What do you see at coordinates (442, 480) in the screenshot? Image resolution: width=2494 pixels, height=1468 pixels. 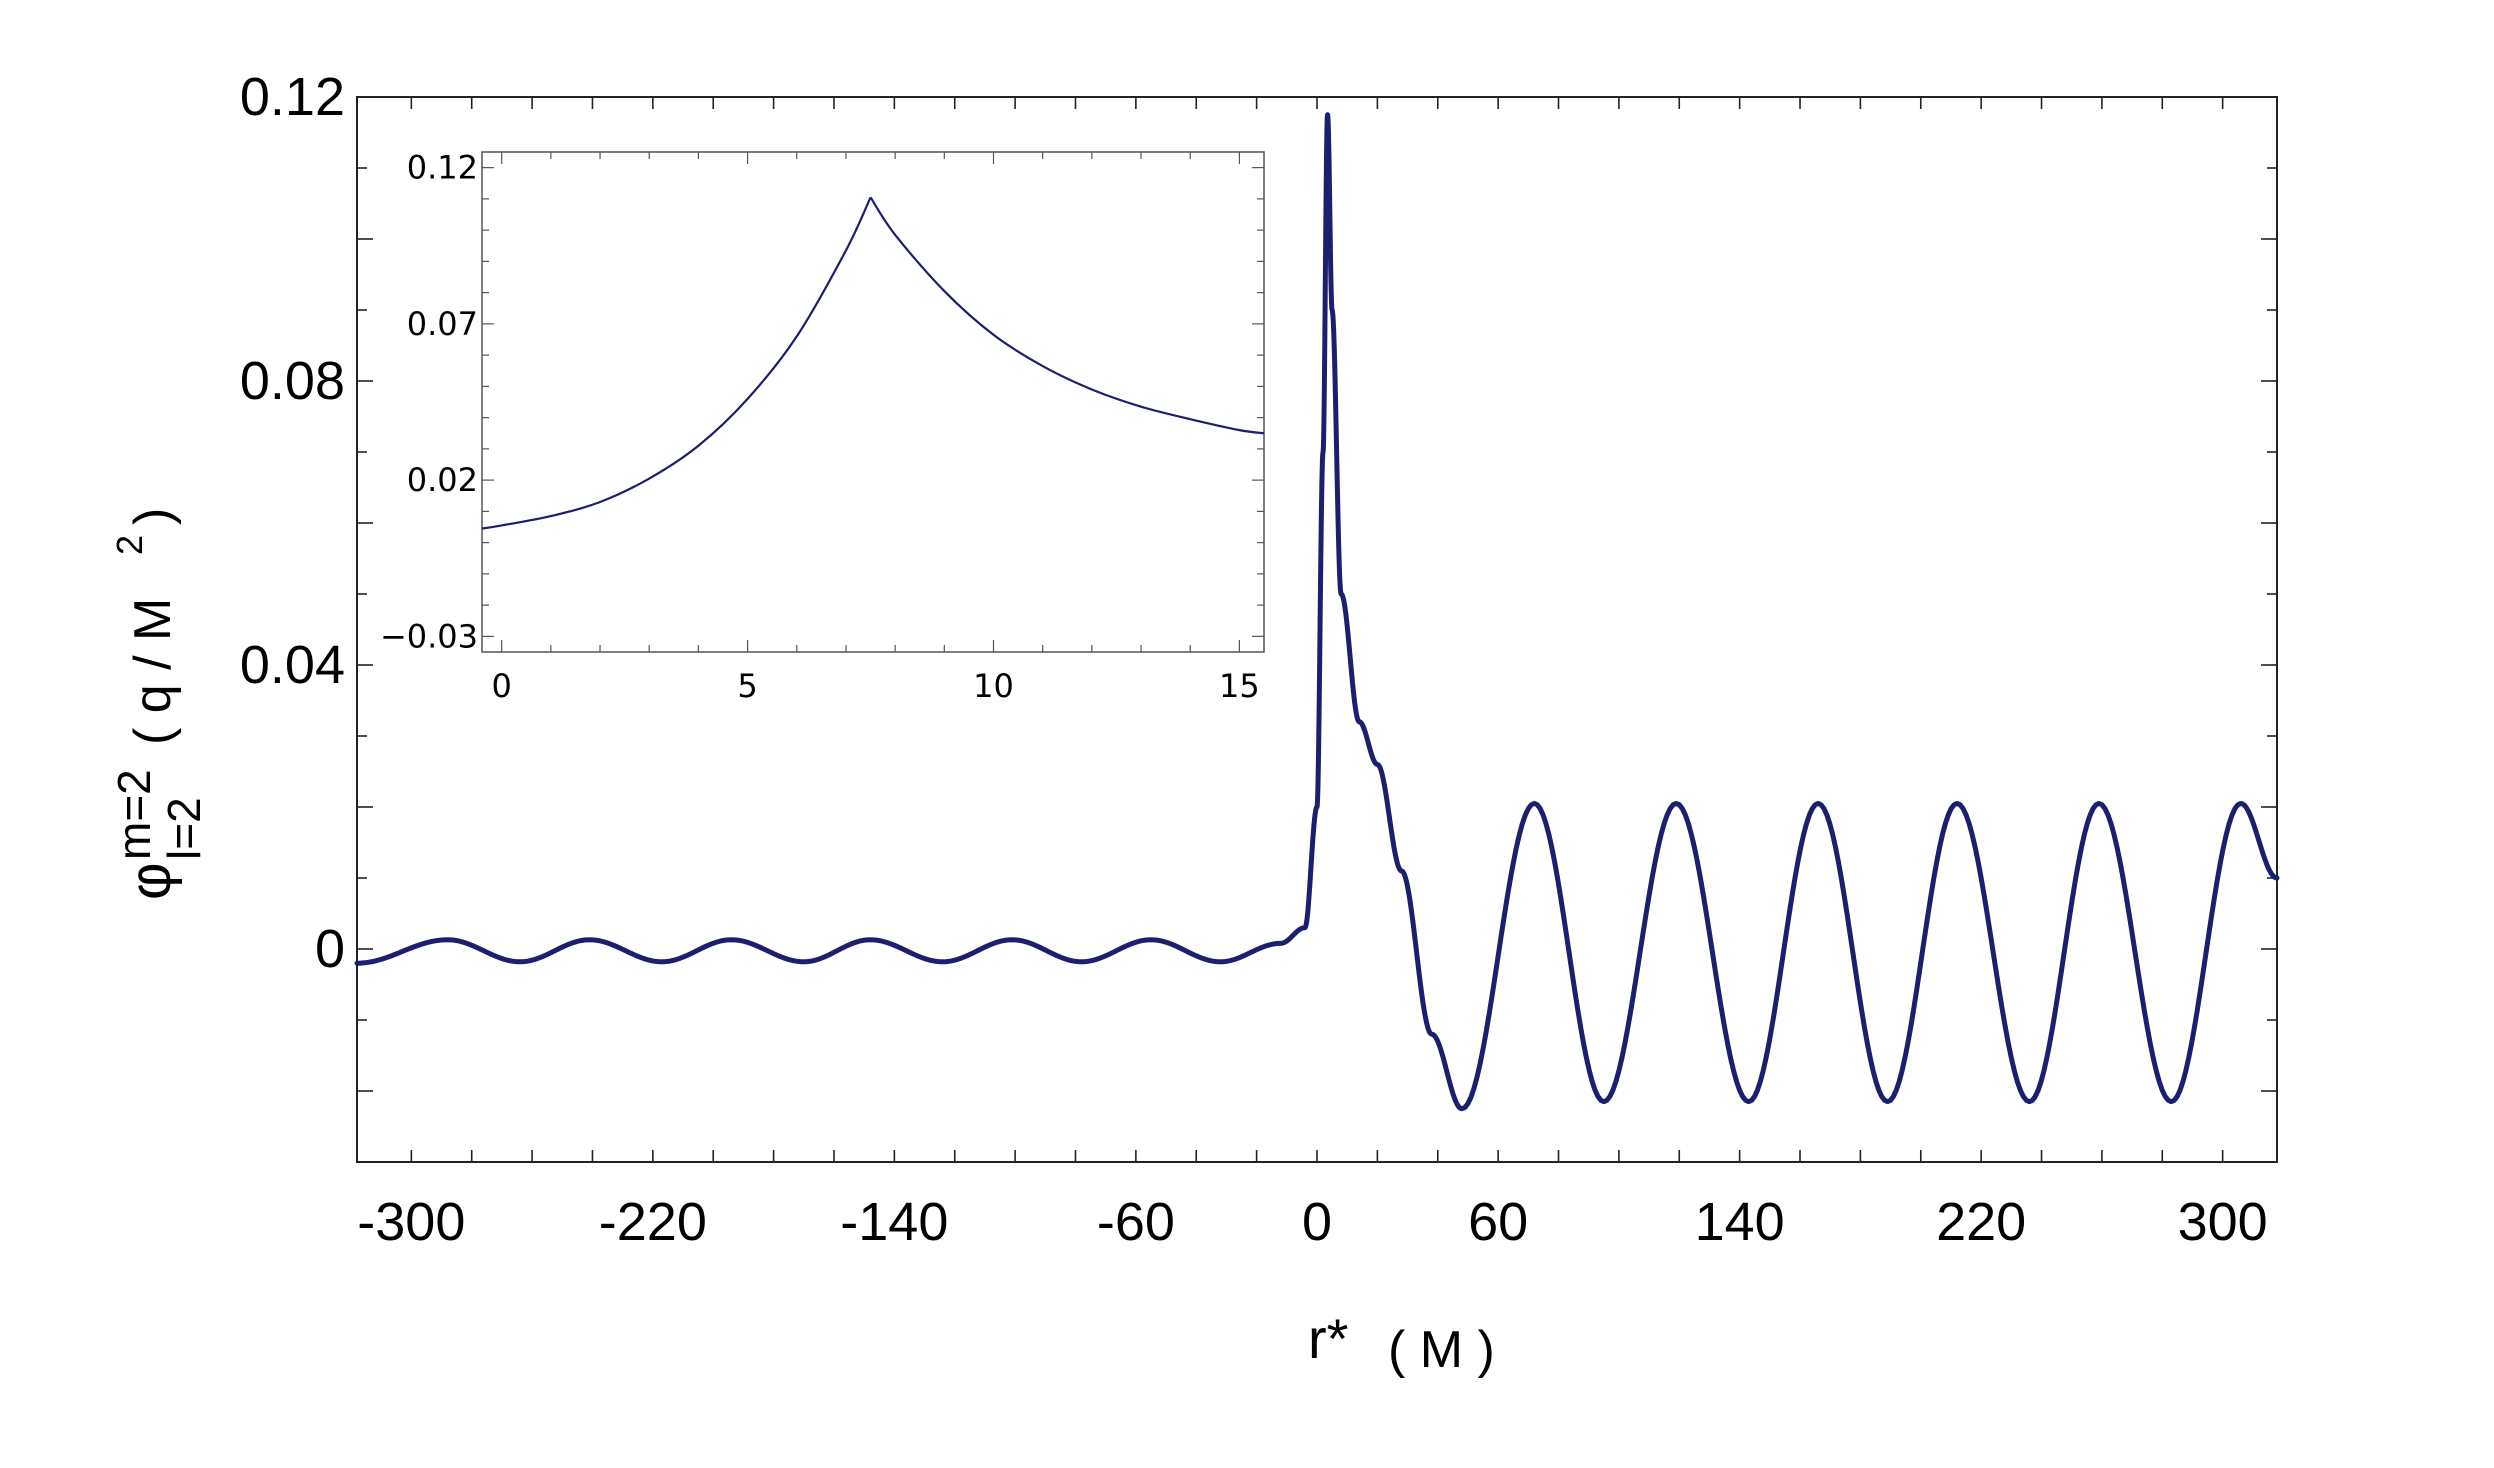 I see `inset-y-tick-label: 0.02` at bounding box center [442, 480].